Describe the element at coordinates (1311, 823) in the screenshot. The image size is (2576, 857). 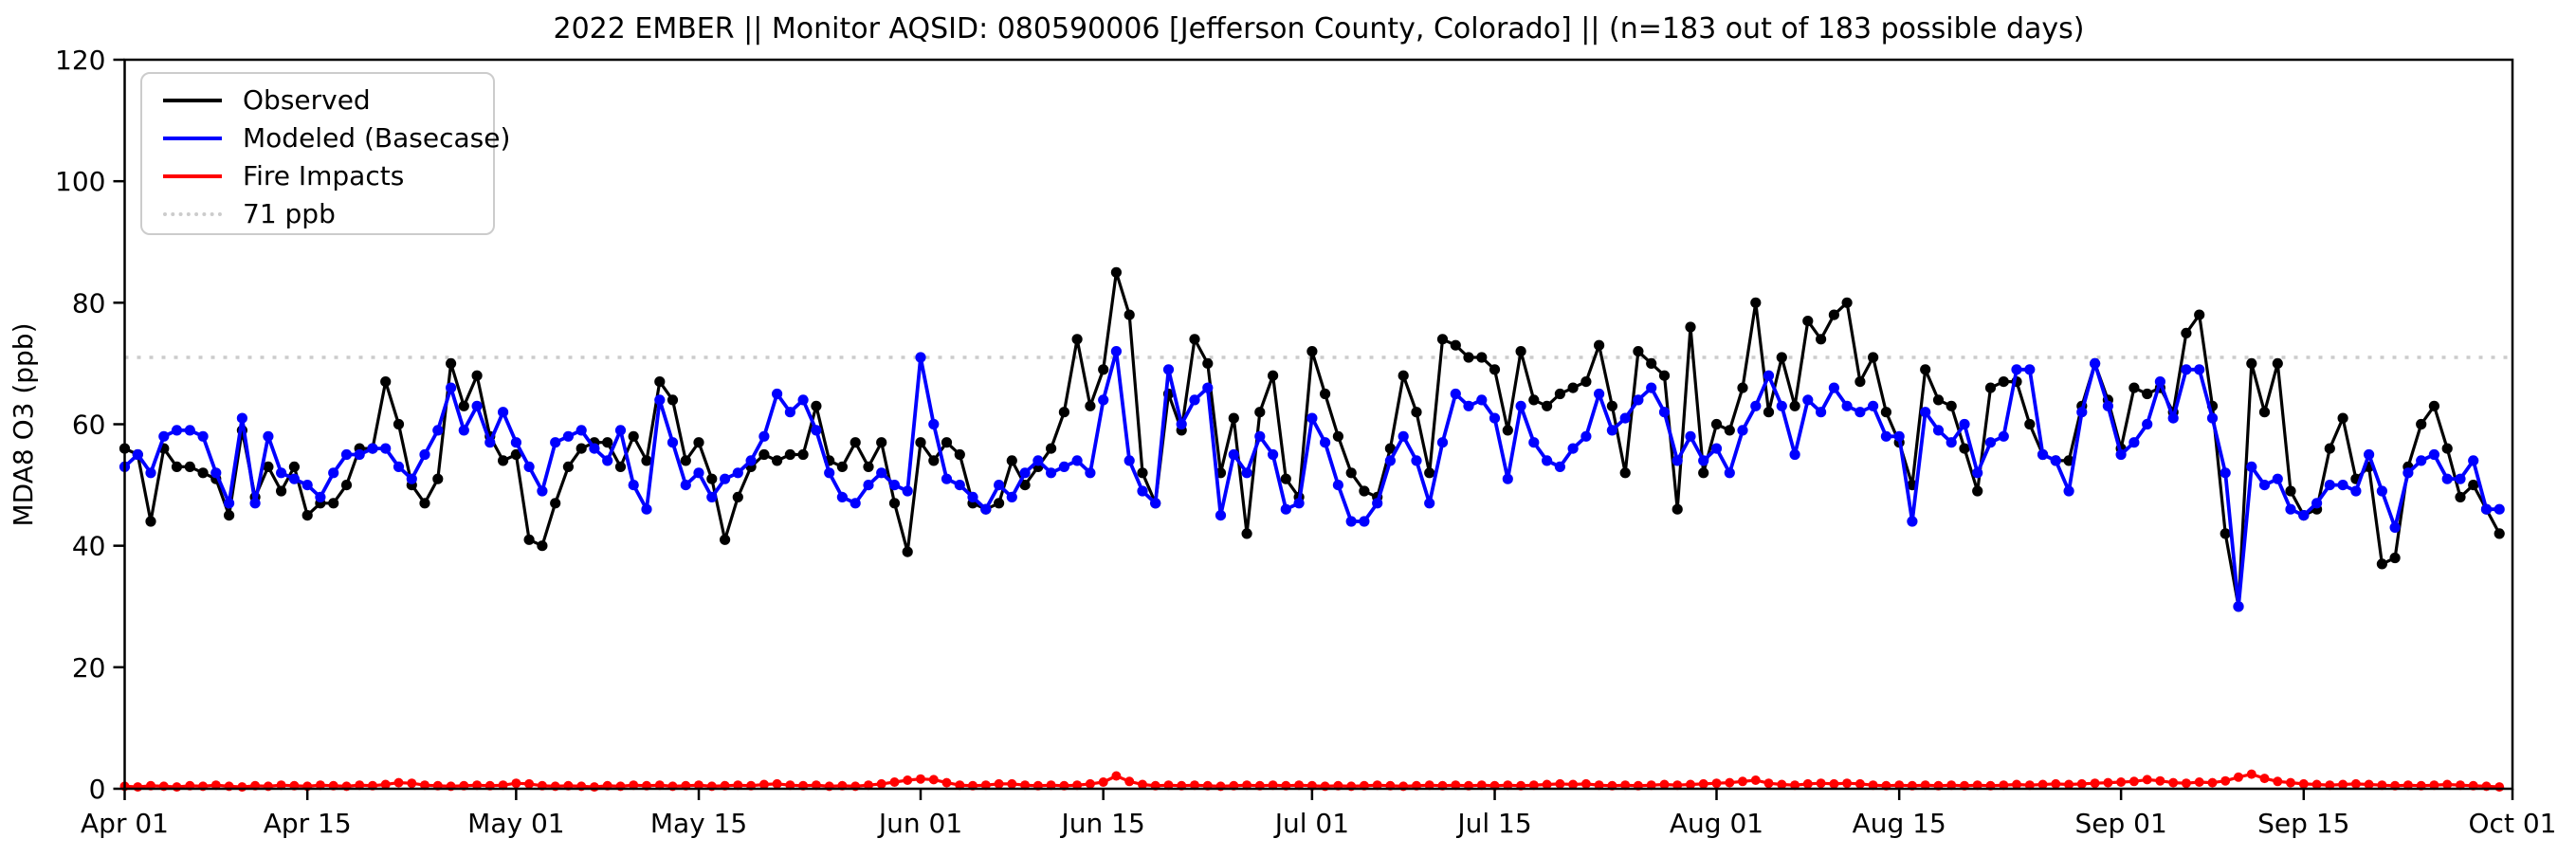
I see `x-tick-label: Jul 01` at that location.